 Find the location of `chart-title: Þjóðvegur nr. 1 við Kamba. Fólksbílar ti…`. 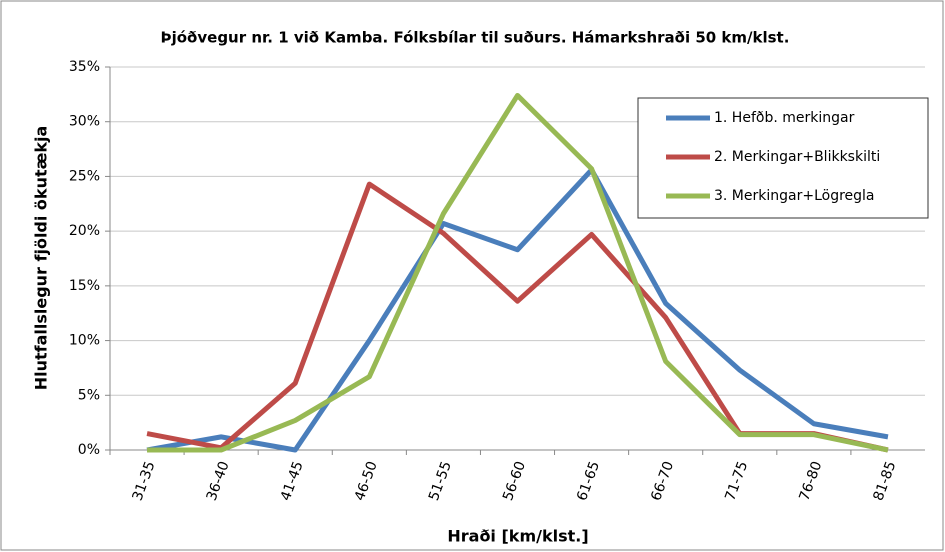

chart-title: Þjóðvegur nr. 1 við Kamba. Fólksbílar ti… is located at coordinates (475, 38).